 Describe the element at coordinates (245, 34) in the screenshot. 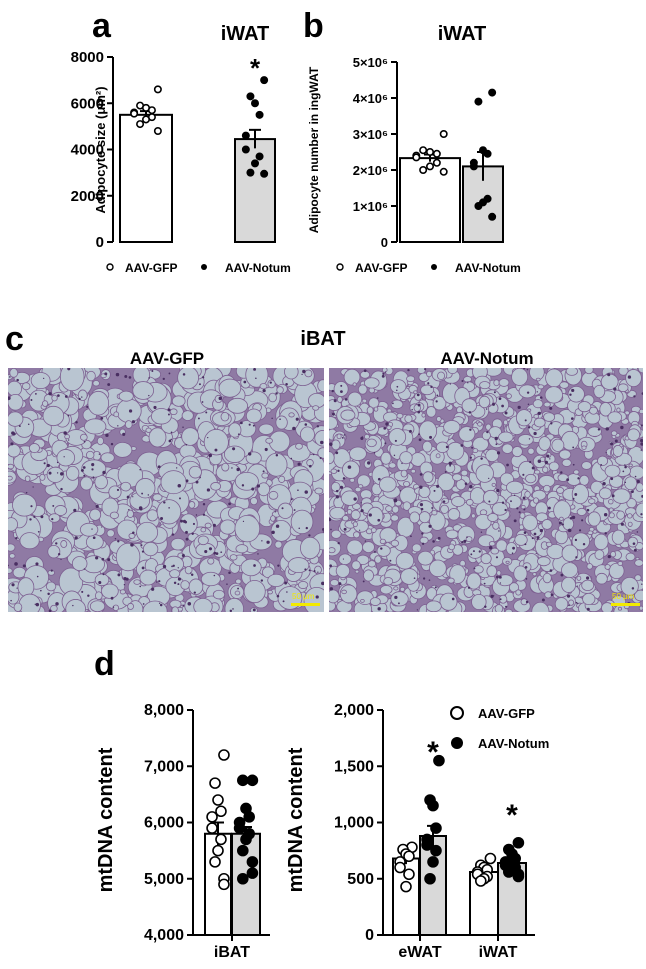

I see `chart-title: iWAT` at that location.